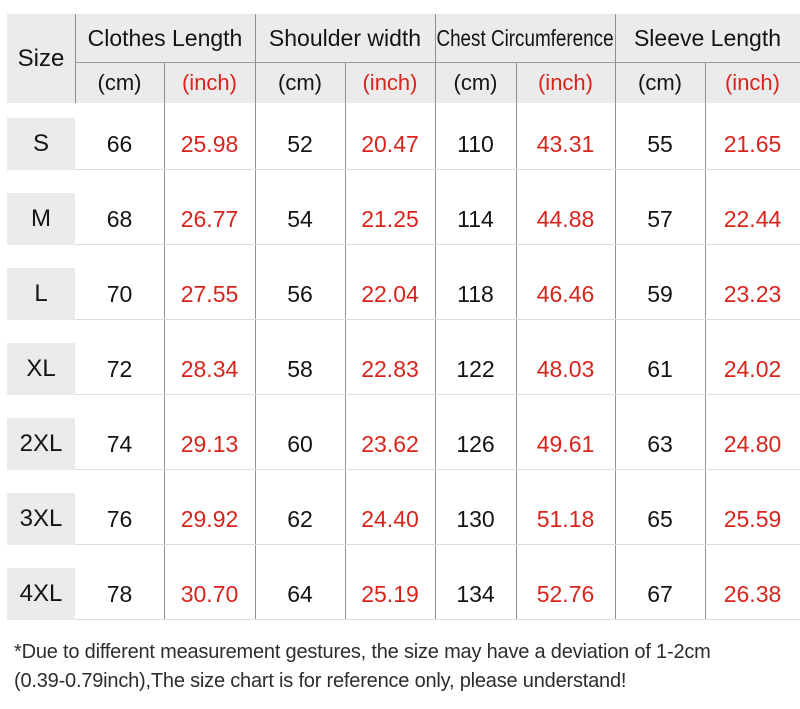 The image size is (800, 709). I want to click on value-cell-inch: 30.70, so click(209, 593).